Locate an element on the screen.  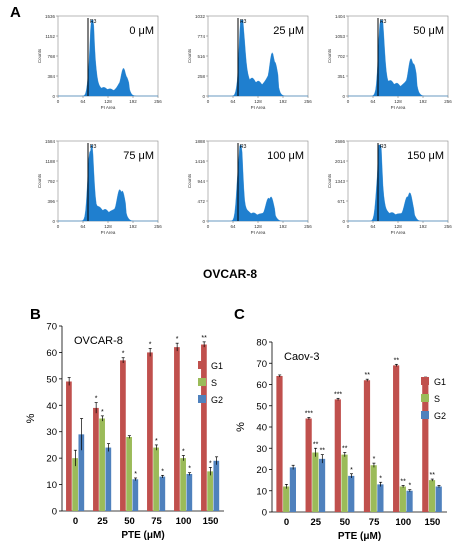
significance-mark: *** is located at coordinates (309, 413).